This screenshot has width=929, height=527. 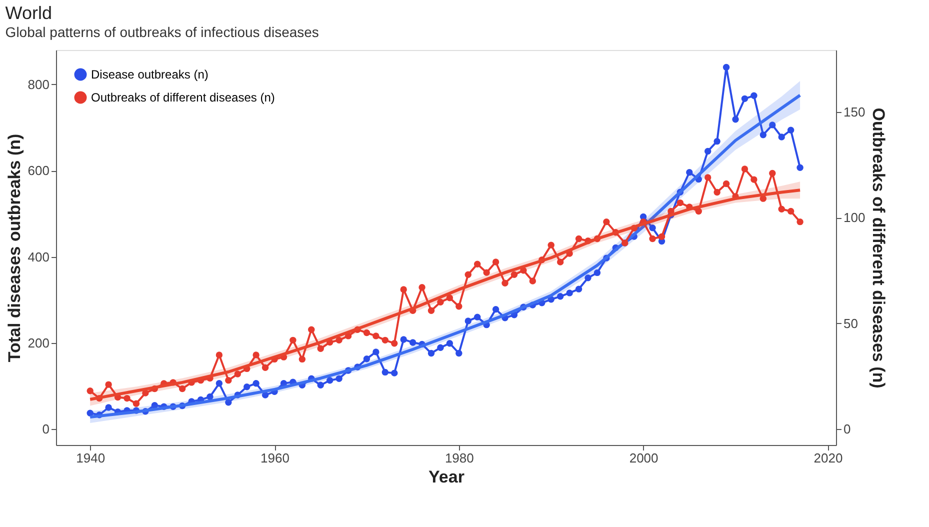 I want to click on y-tick-label: 600, so click(x=39, y=170).